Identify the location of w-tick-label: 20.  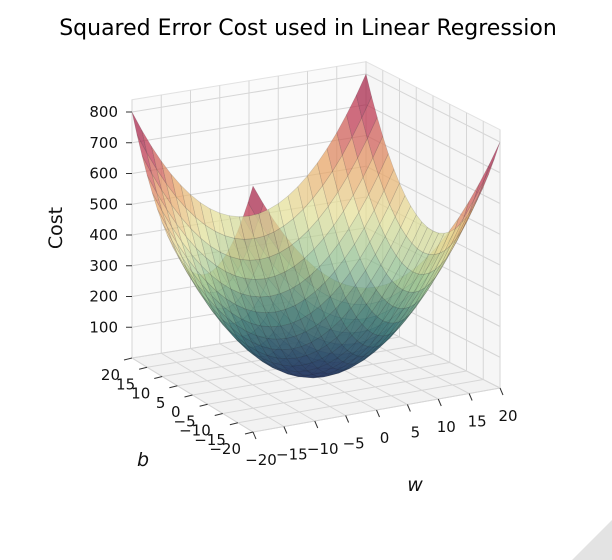
(507, 416).